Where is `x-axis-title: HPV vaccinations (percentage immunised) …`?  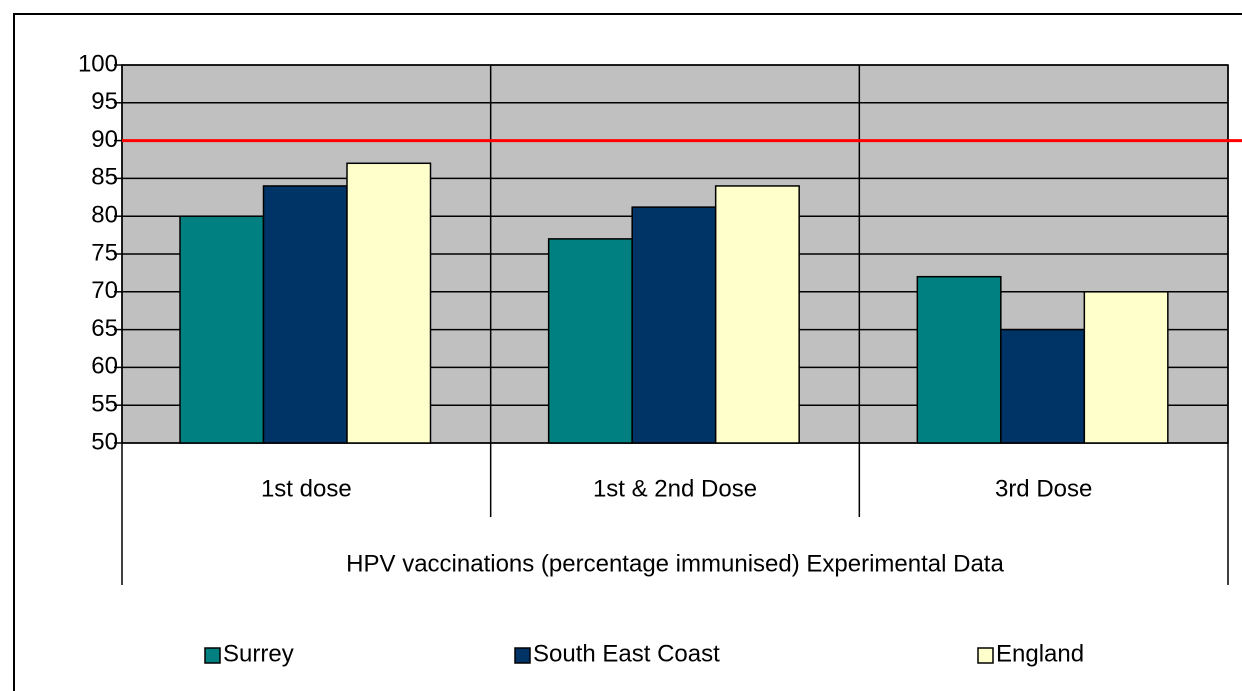 x-axis-title: HPV vaccinations (percentage immunised) … is located at coordinates (675, 563).